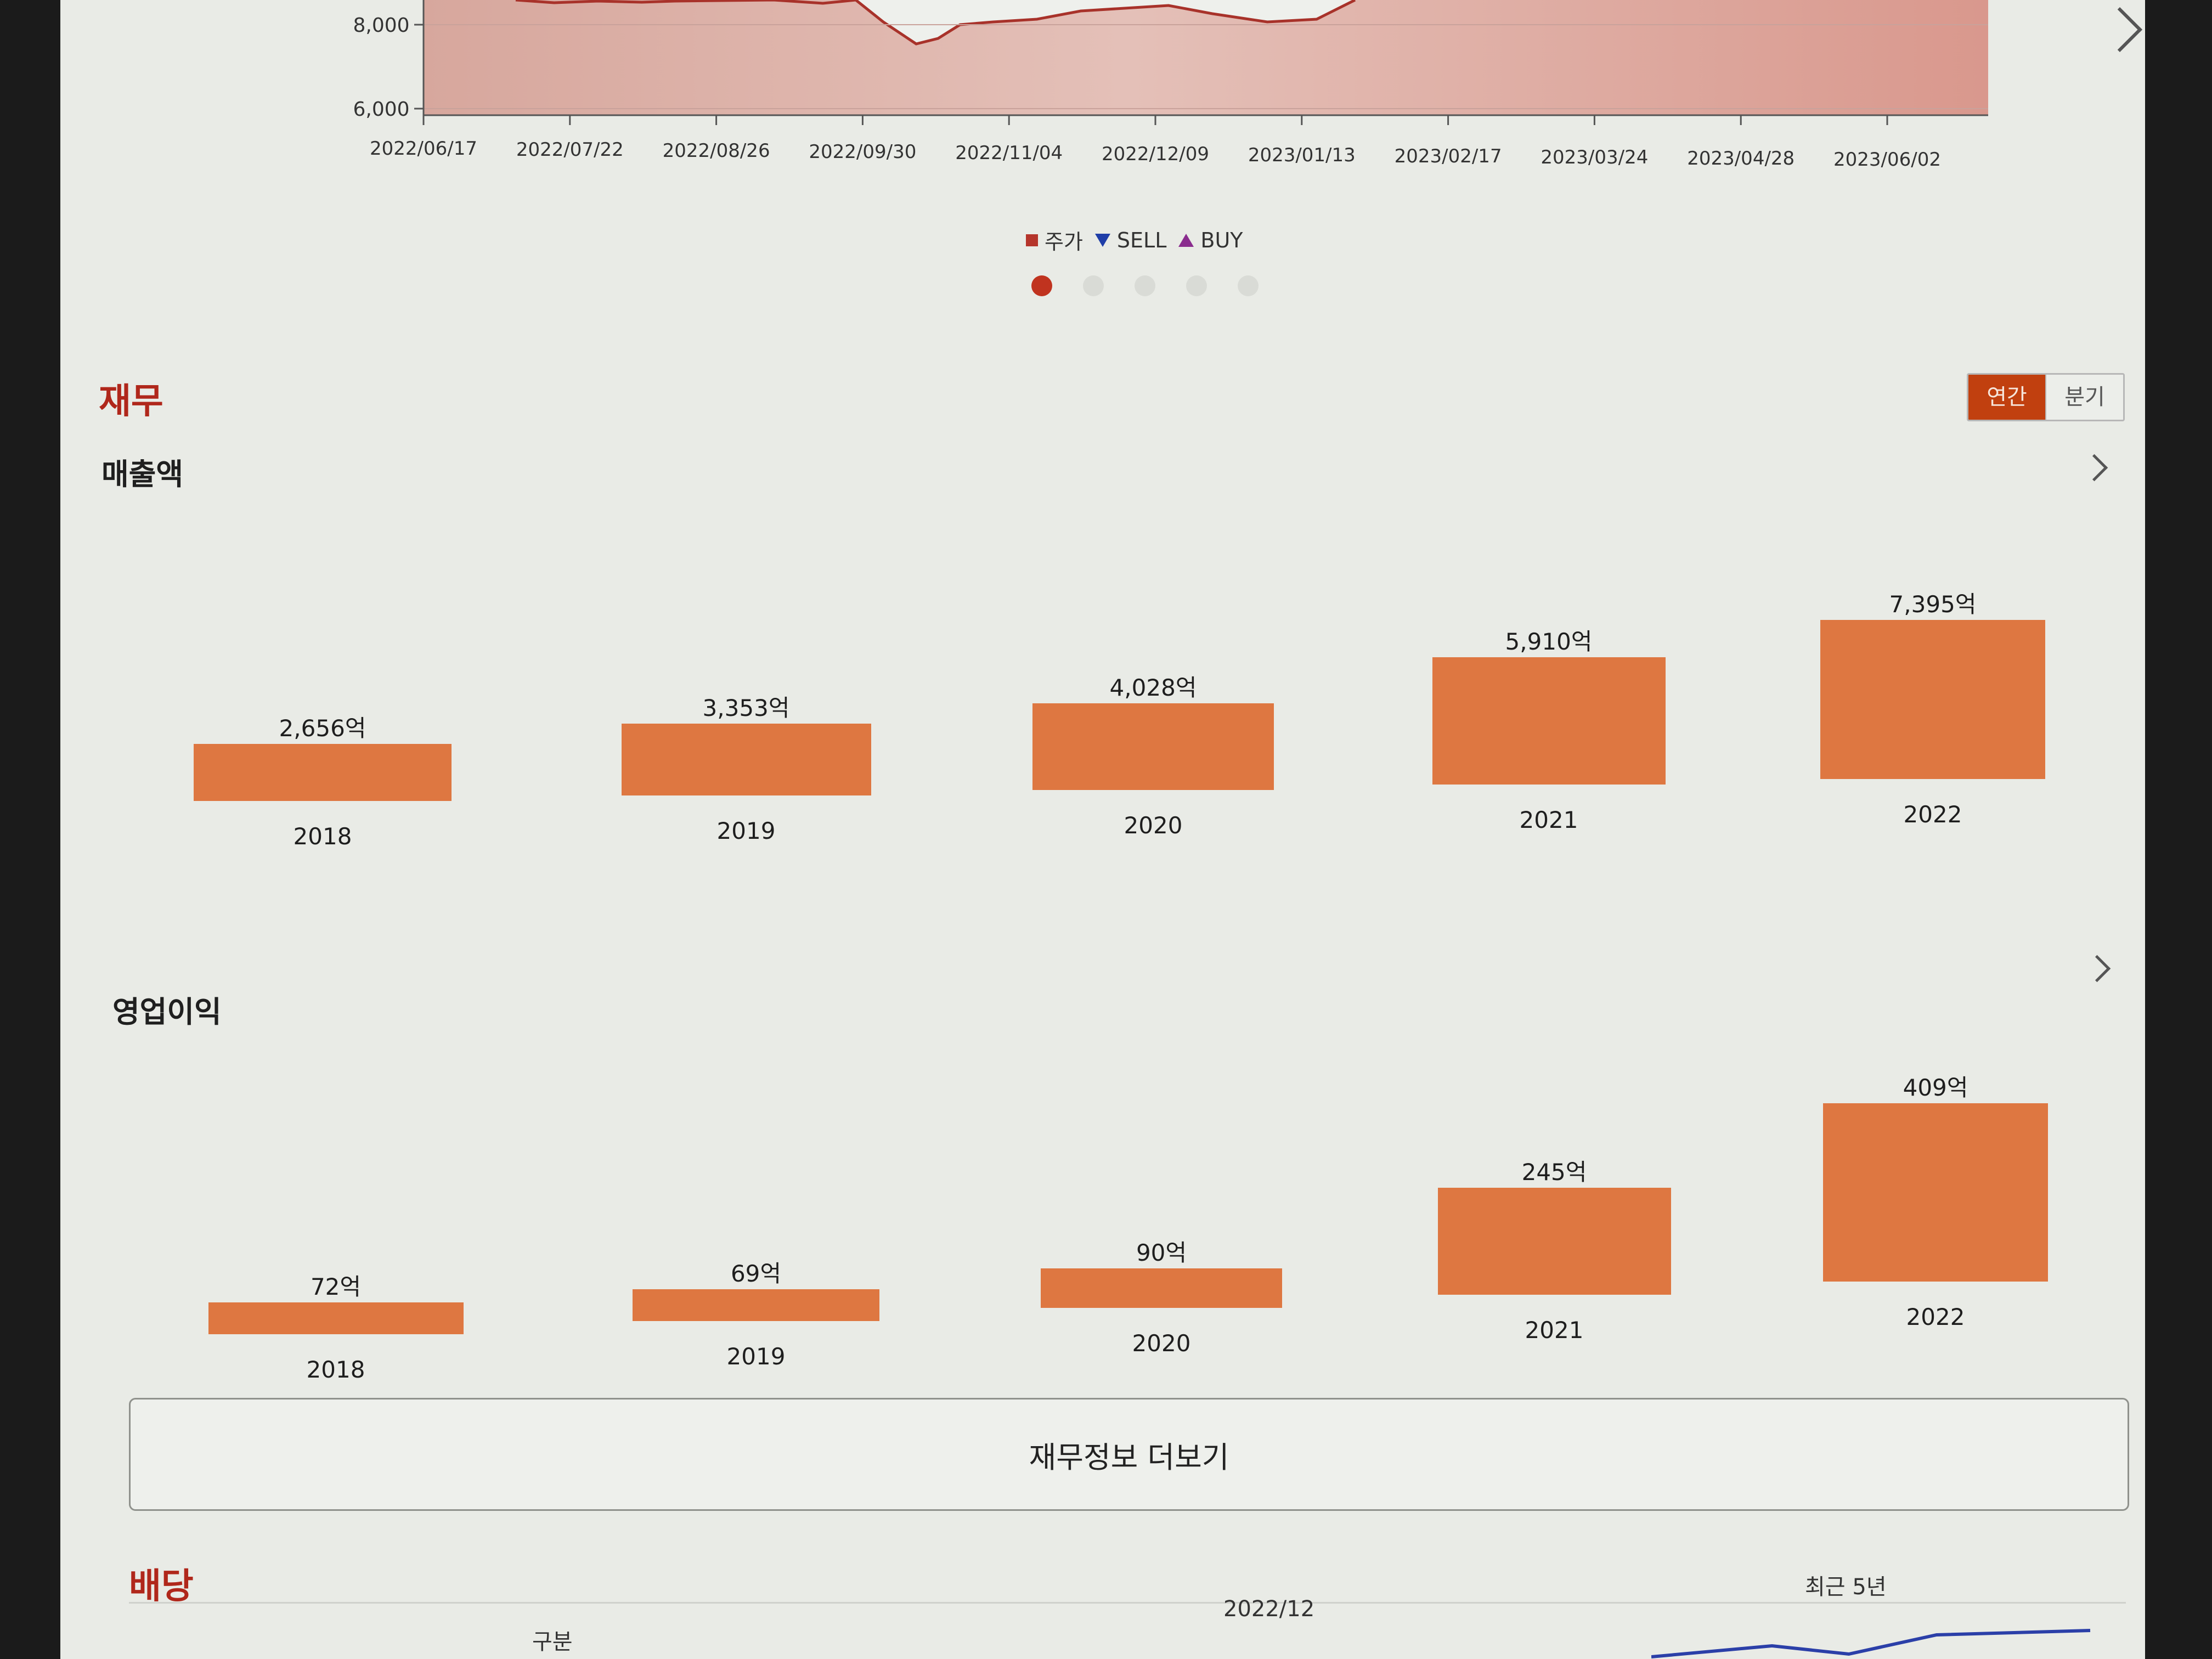 This screenshot has width=2212, height=1659. I want to click on operating-profit-chart-title: 영업이익, so click(167, 1012).